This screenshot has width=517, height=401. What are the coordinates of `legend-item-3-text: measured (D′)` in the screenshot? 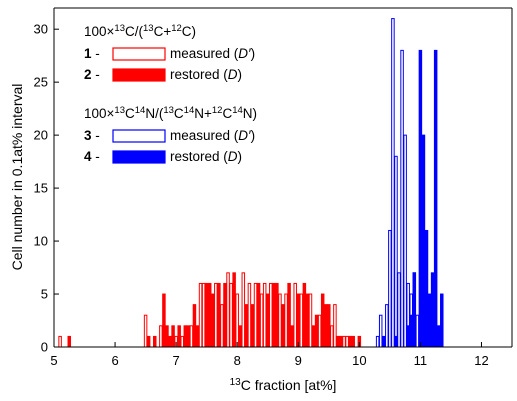 It's located at (212, 135).